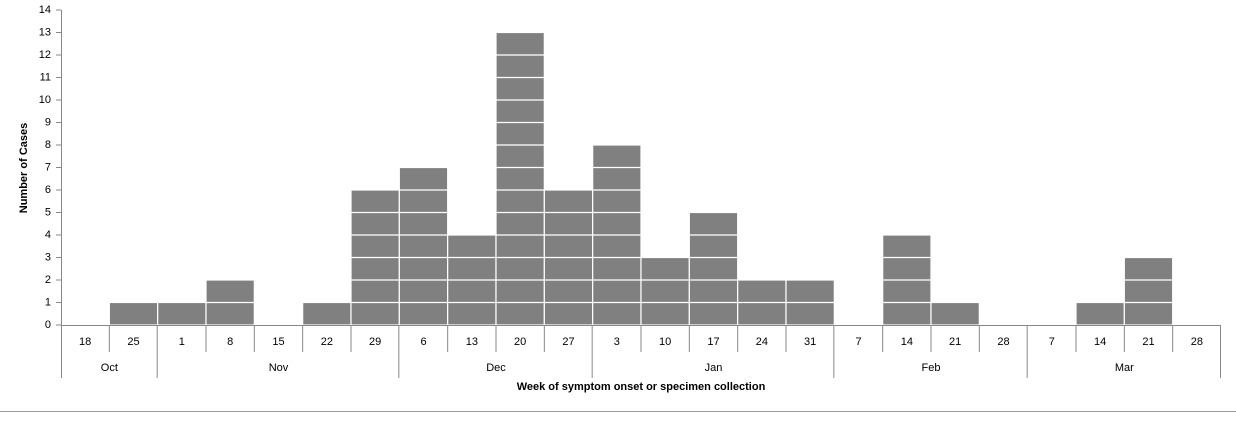 The image size is (1236, 425). I want to click on y-tick-label: 5, so click(48, 212).